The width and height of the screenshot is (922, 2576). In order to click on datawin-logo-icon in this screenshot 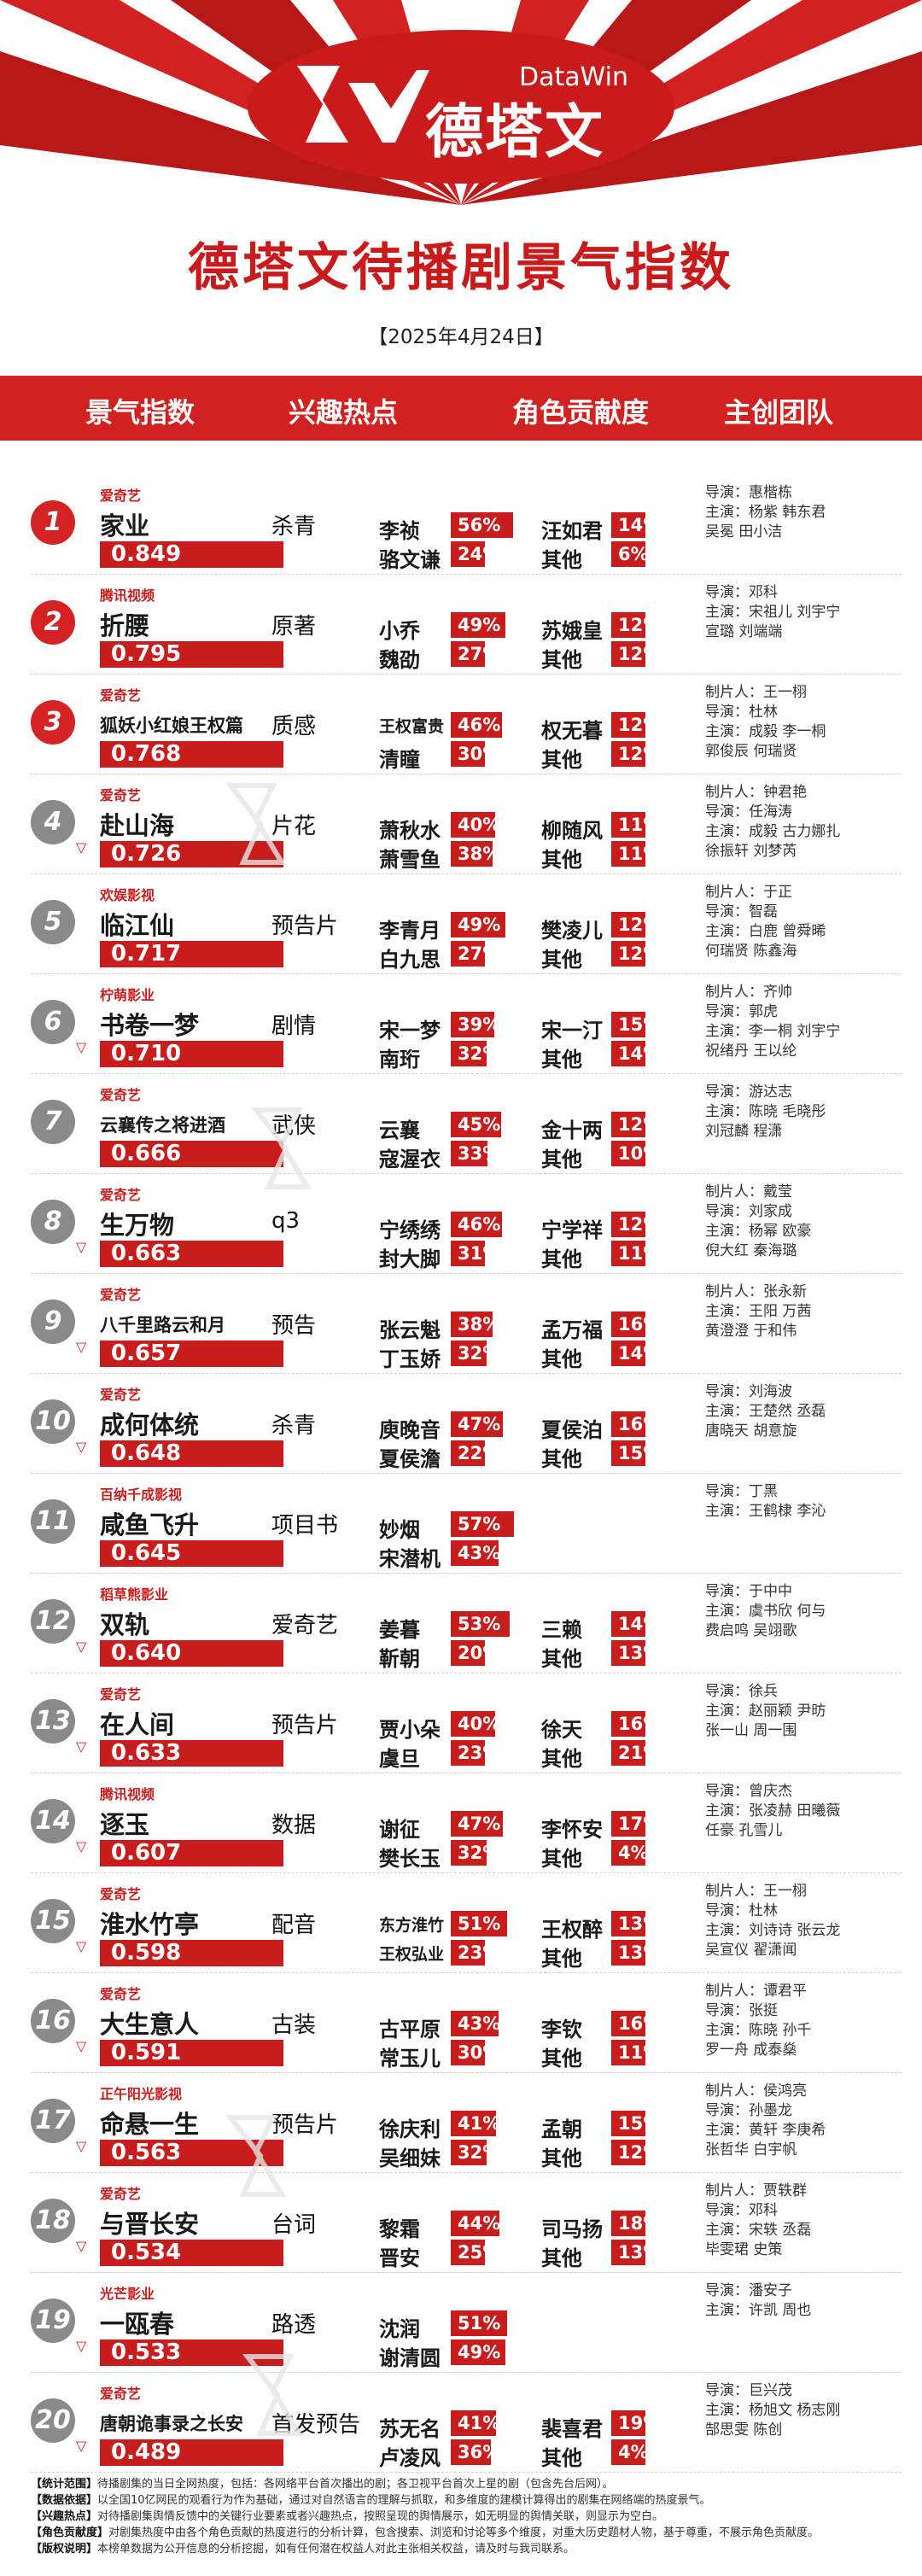, I will do `click(363, 104)`.